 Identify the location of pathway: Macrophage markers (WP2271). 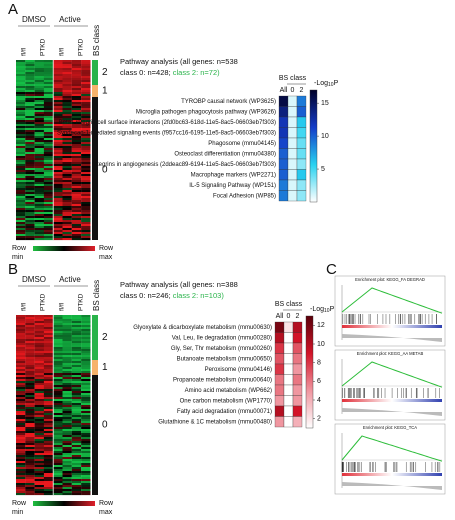
(233, 175).